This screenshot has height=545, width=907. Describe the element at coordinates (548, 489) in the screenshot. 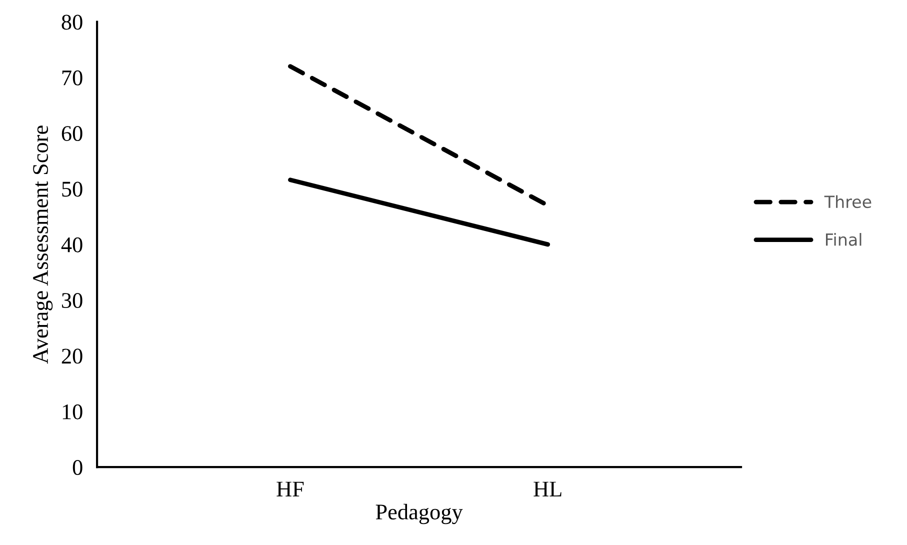

I see `x-tick-label: HL` at that location.